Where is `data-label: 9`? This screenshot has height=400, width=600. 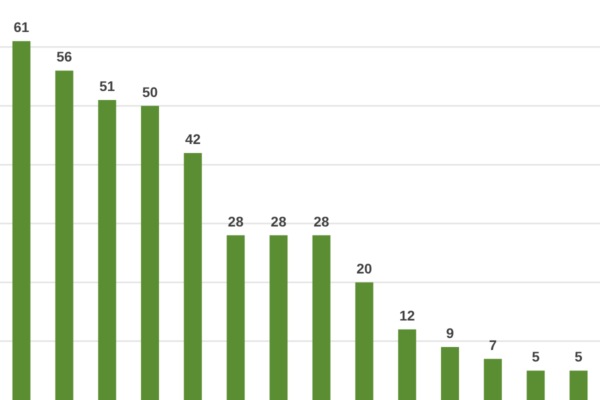
data-label: 9 is located at coordinates (450, 333).